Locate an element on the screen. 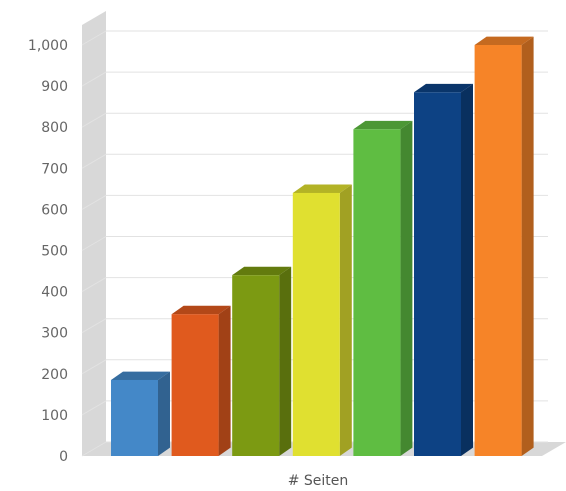  y-tick-label: 600 is located at coordinates (54, 210).